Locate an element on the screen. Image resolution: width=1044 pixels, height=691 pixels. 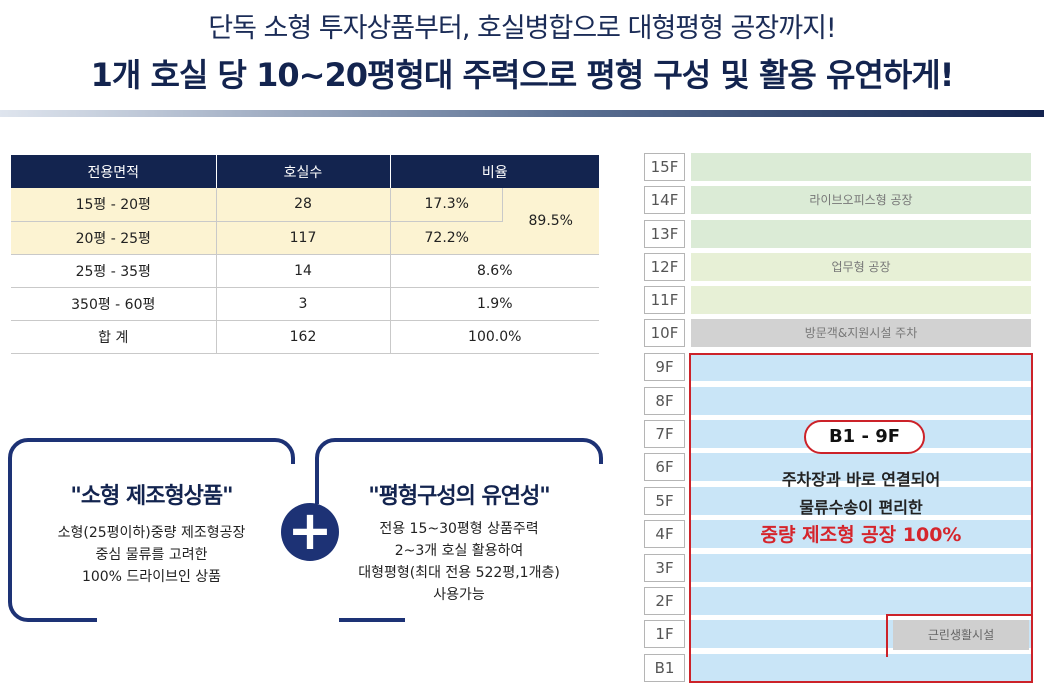
floor-label: 8F is located at coordinates (664, 401).